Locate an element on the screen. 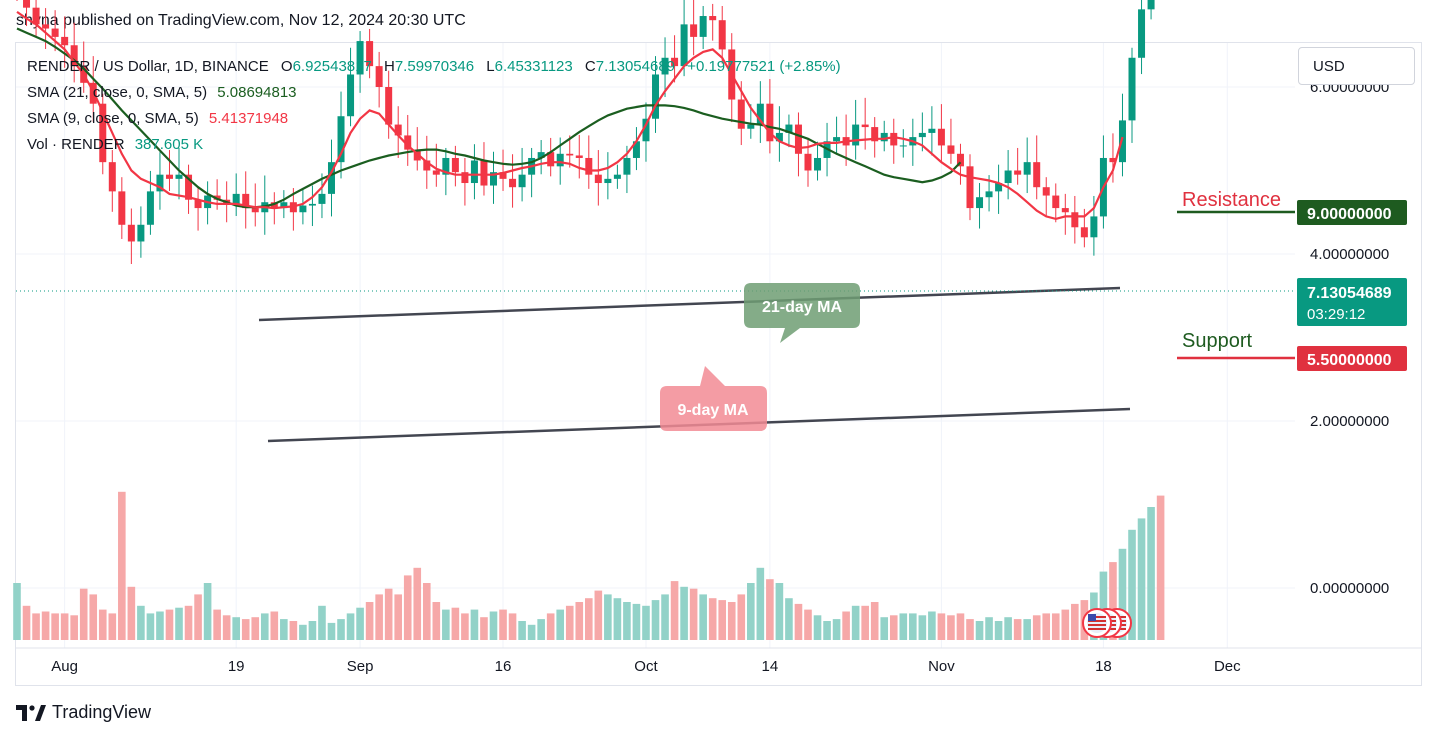 The height and width of the screenshot is (738, 1437). legend-close-value: 7.13054689 is located at coordinates (635, 66).